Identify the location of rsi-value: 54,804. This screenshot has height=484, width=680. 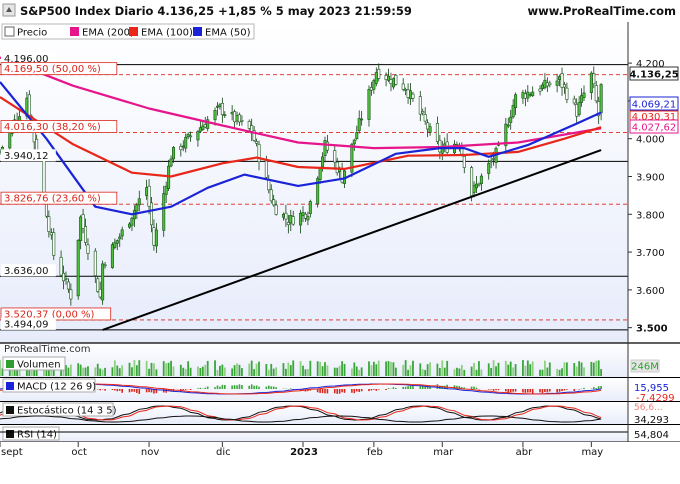
(651, 435).